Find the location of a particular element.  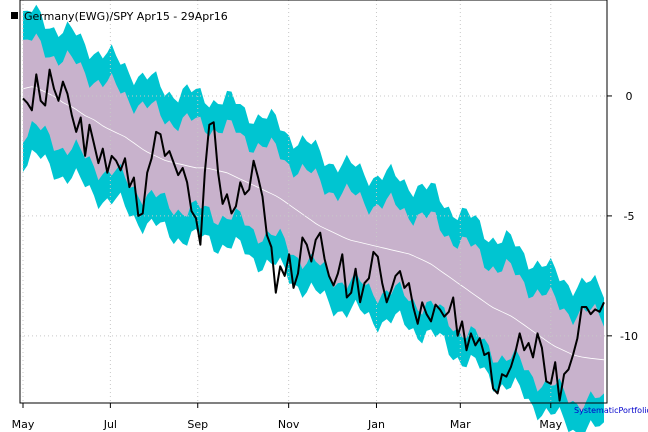

legend: Germany(EWG)/SPY Apr15 - 29Apr16 is located at coordinates (119, 16).